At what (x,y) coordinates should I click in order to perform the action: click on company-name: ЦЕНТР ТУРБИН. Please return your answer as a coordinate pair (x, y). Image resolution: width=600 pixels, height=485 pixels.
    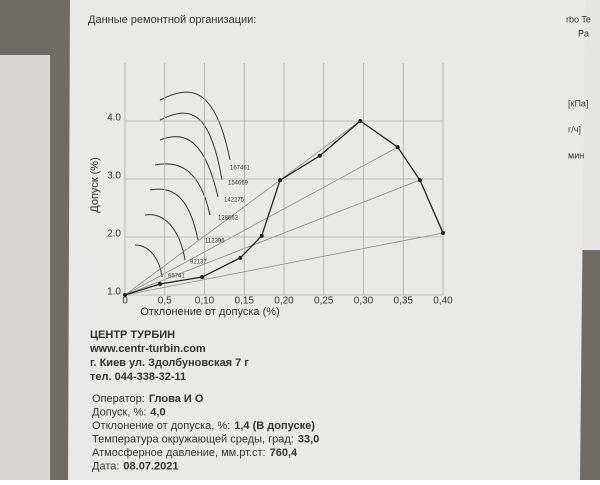
    Looking at the image, I should click on (132, 335).